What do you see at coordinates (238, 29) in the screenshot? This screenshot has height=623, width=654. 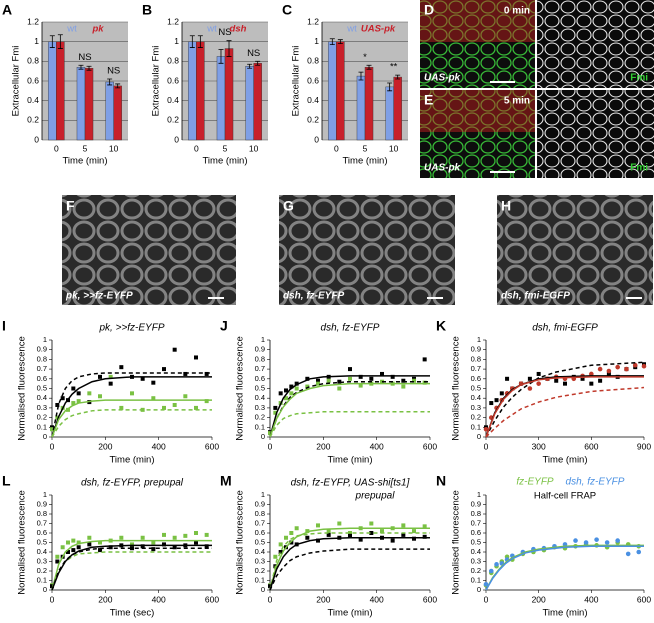 I see `legend-entry: dsh` at bounding box center [238, 29].